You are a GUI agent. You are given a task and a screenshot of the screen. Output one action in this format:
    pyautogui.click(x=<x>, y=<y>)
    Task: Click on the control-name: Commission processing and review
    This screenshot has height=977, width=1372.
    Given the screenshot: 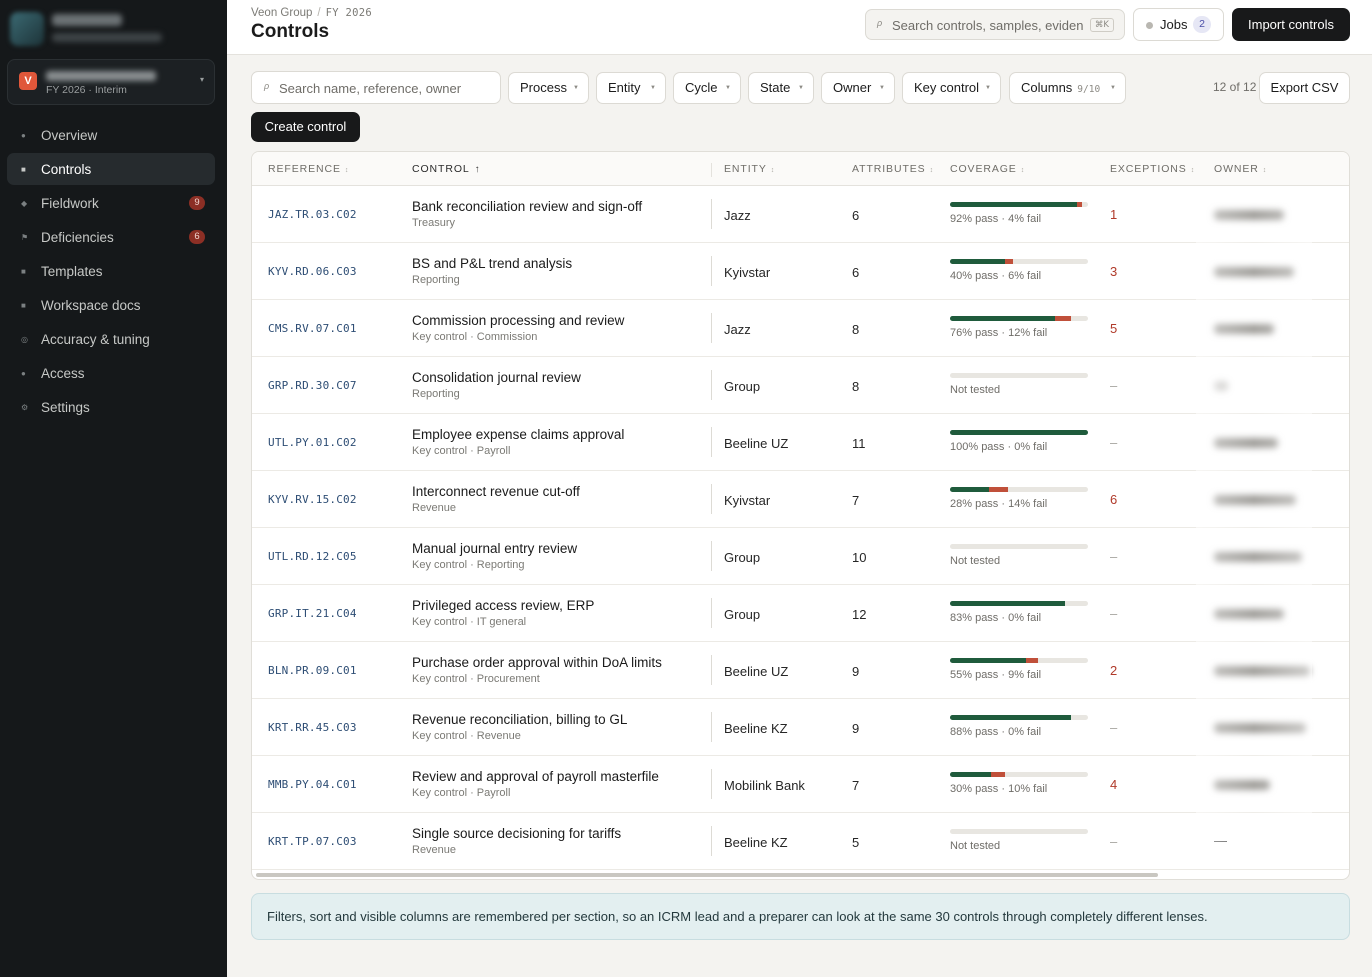 What is the action you would take?
    pyautogui.click(x=518, y=320)
    